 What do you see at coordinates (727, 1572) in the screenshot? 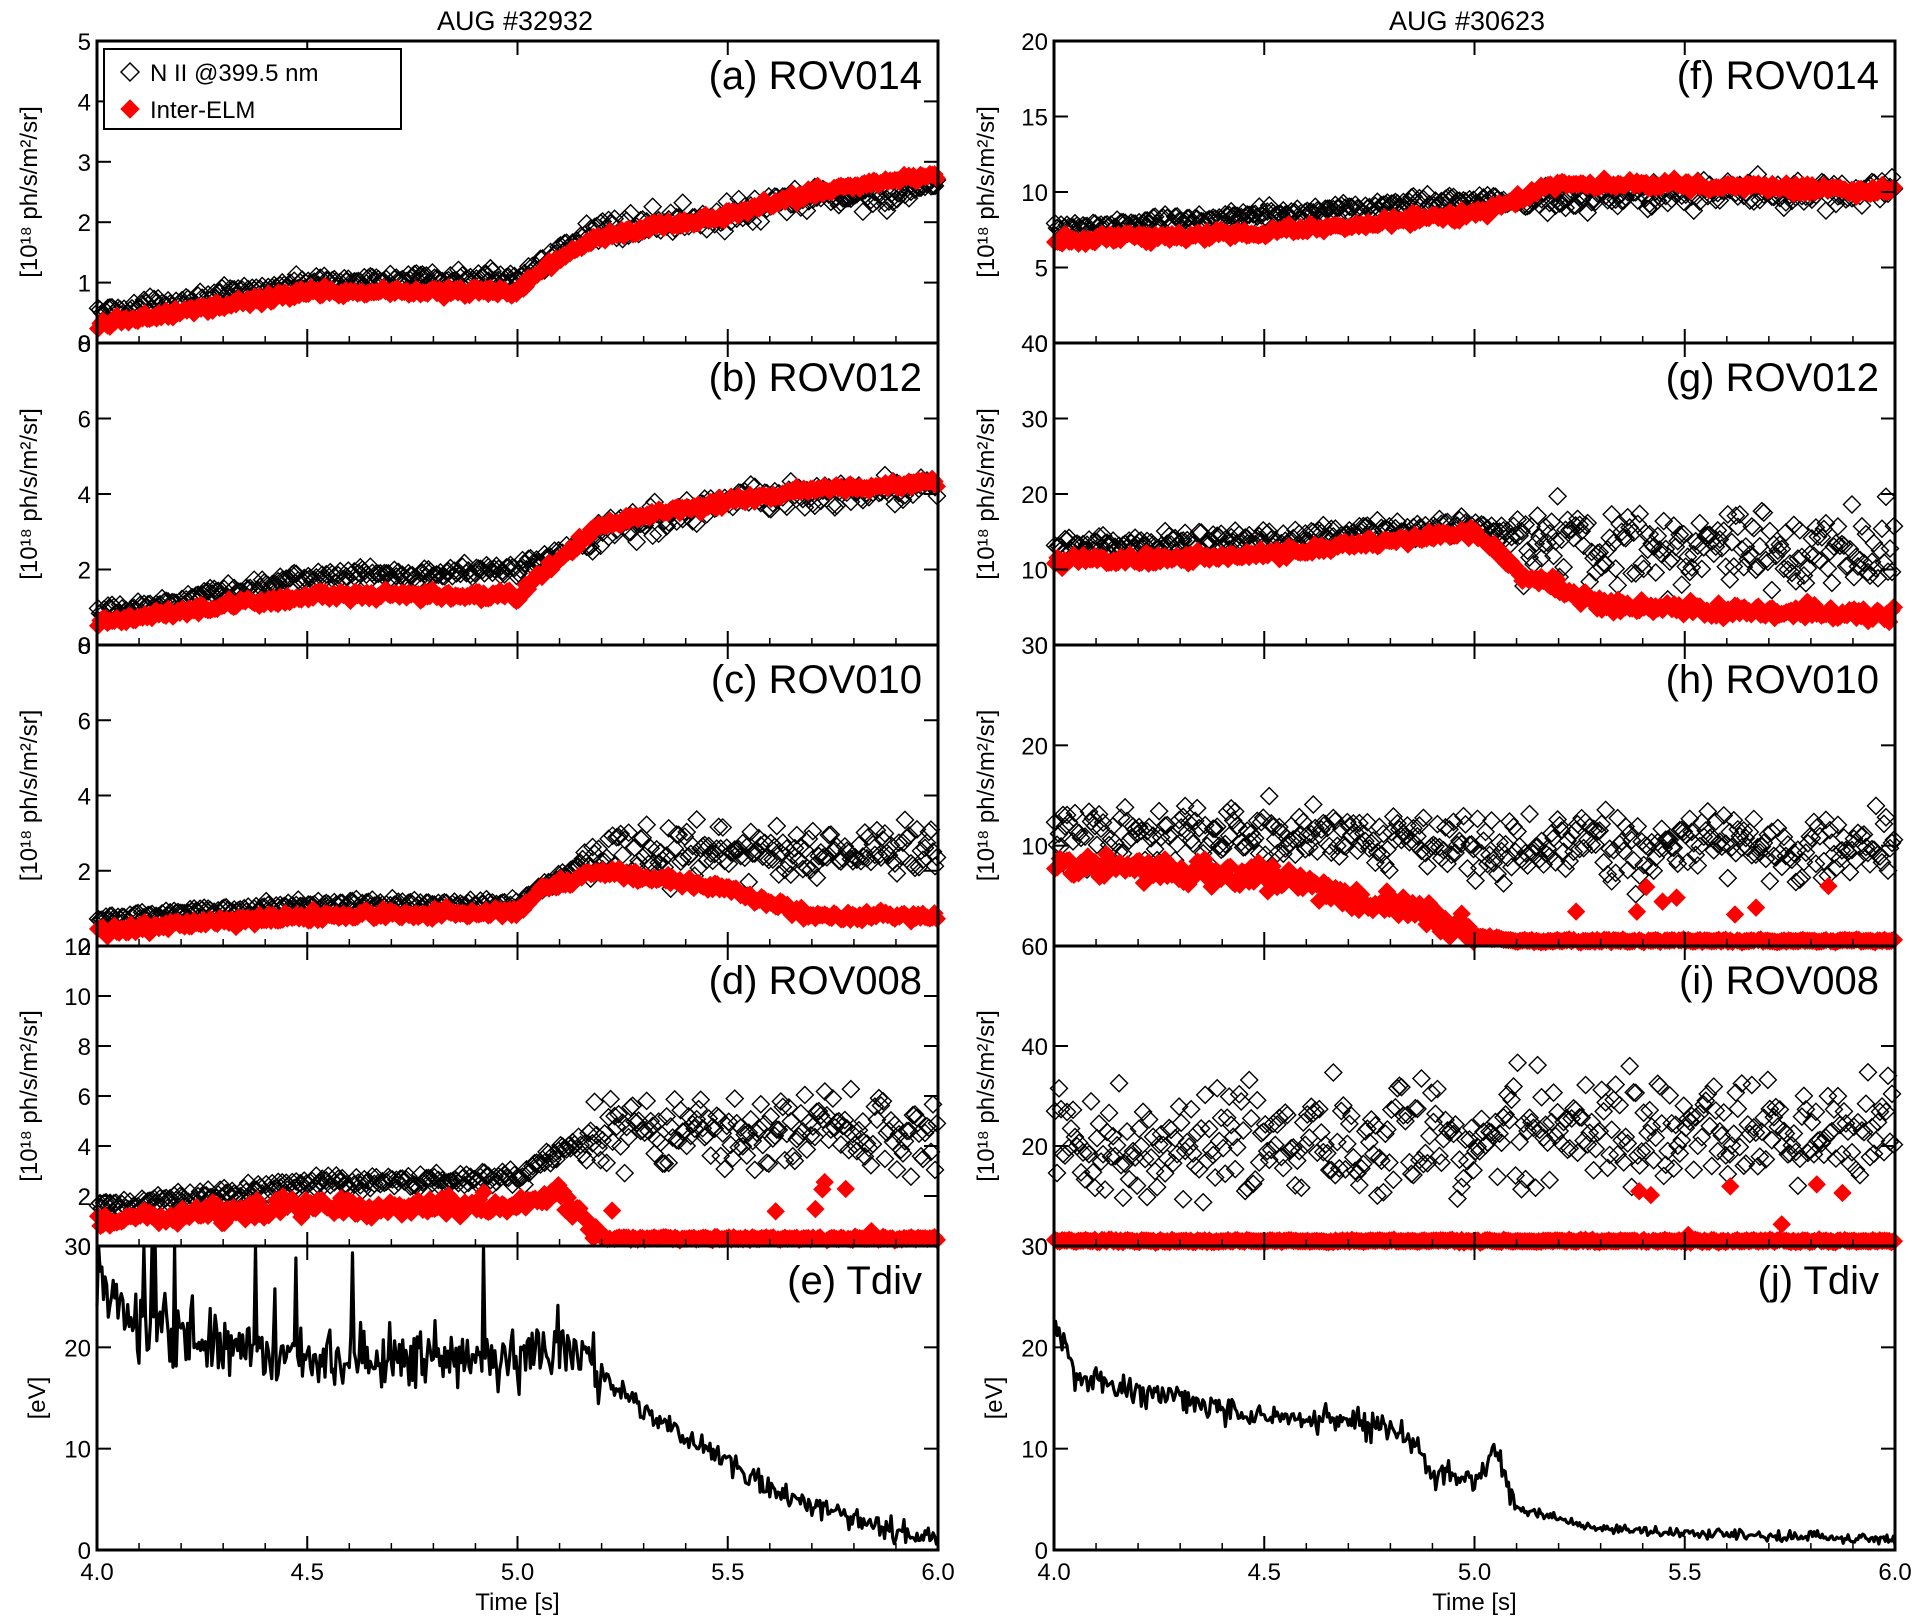
I see `x-tick-label: 5.5` at bounding box center [727, 1572].